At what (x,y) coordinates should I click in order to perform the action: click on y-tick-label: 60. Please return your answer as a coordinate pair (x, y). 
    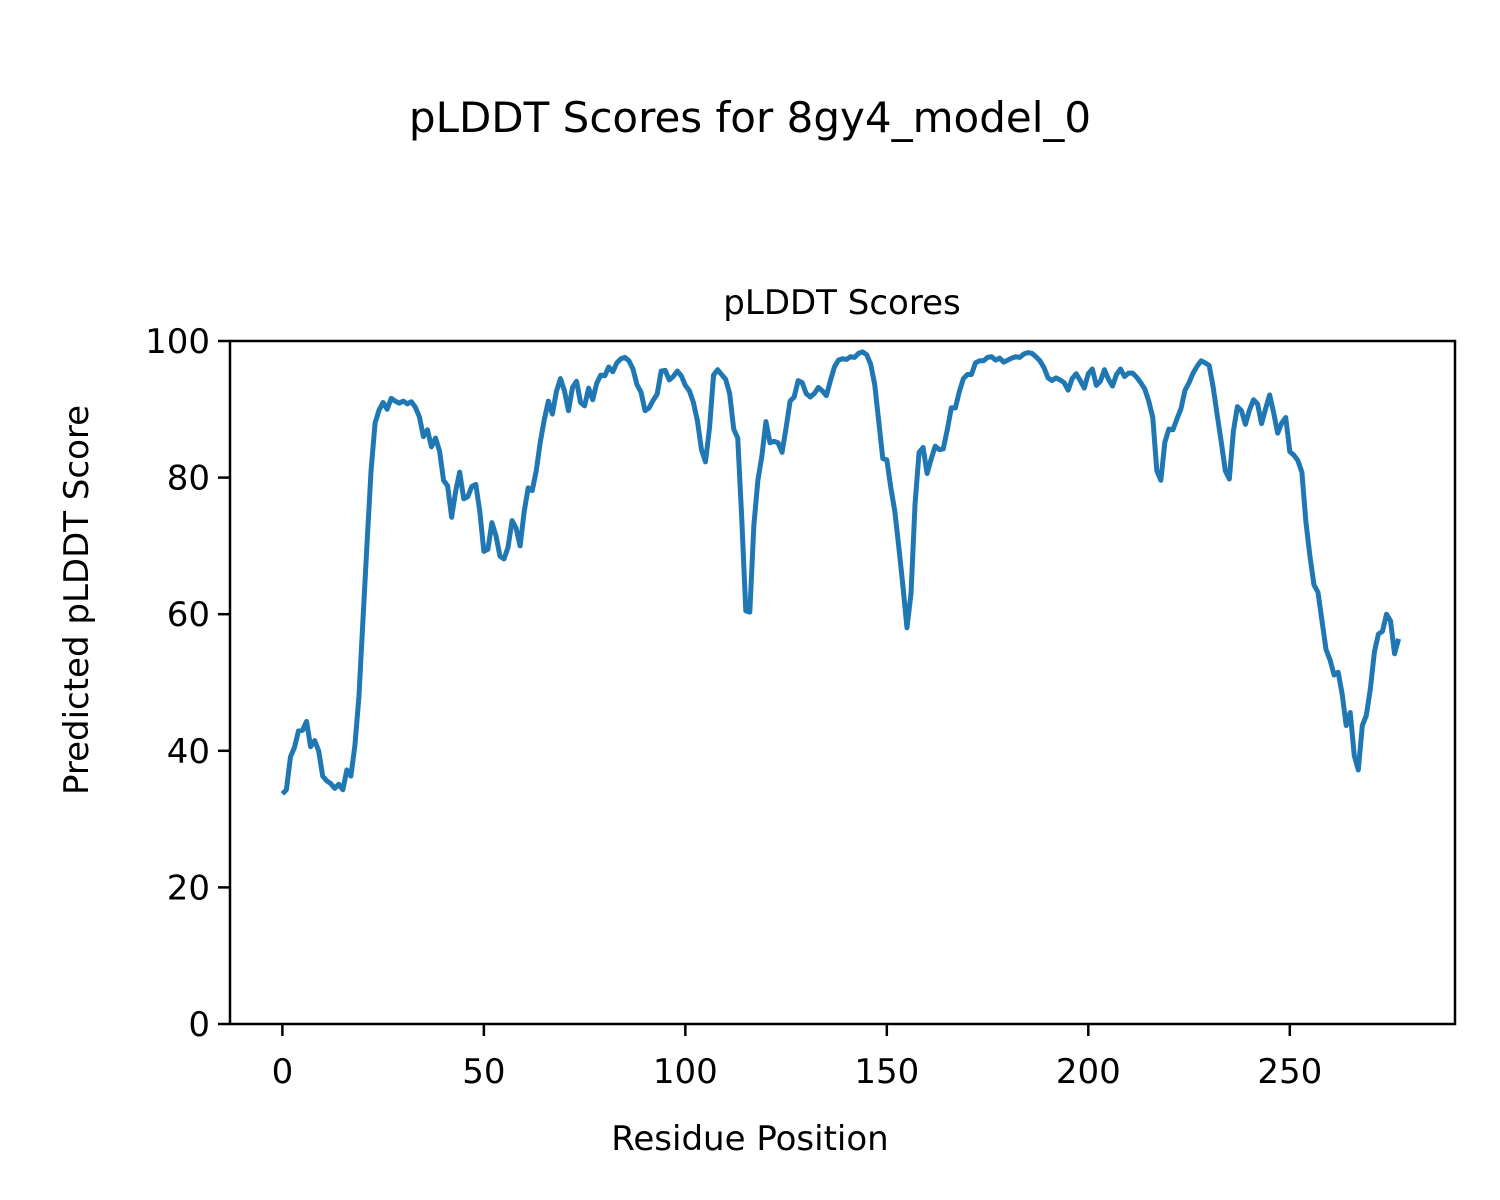
    Looking at the image, I should click on (188, 615).